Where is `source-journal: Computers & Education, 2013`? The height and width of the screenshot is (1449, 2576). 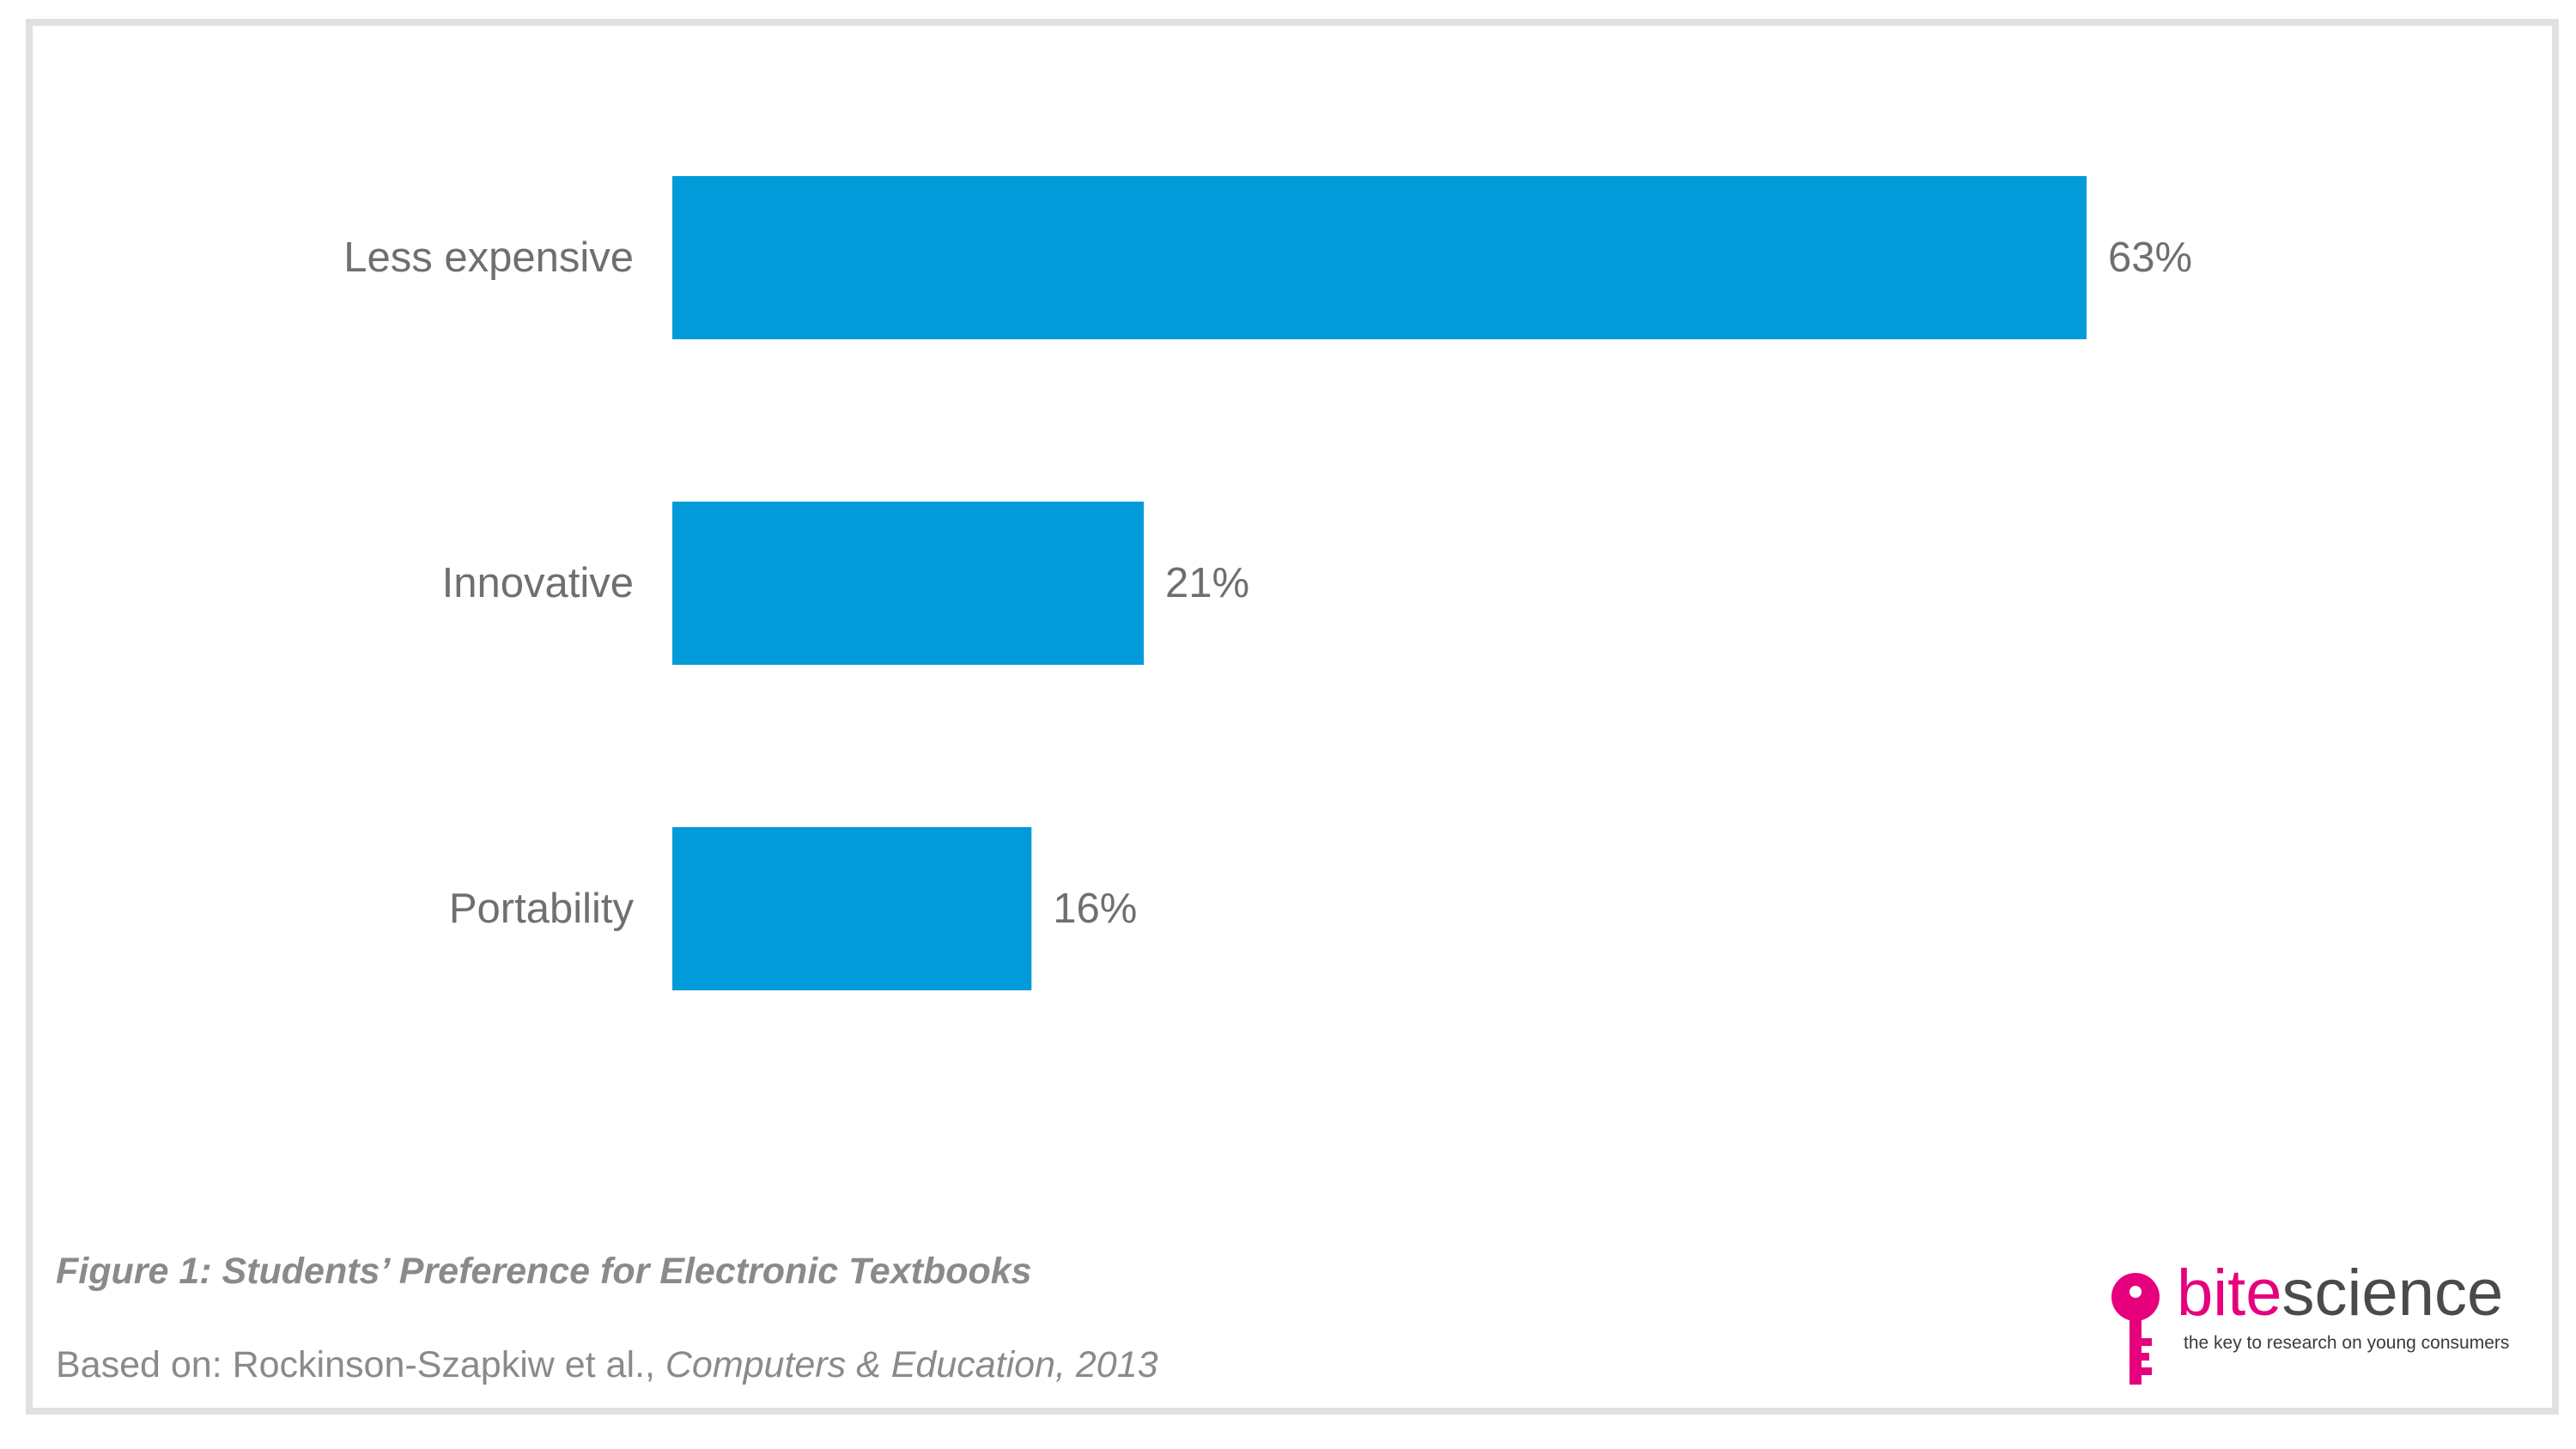
source-journal: Computers & Education, 2013 is located at coordinates (911, 1364).